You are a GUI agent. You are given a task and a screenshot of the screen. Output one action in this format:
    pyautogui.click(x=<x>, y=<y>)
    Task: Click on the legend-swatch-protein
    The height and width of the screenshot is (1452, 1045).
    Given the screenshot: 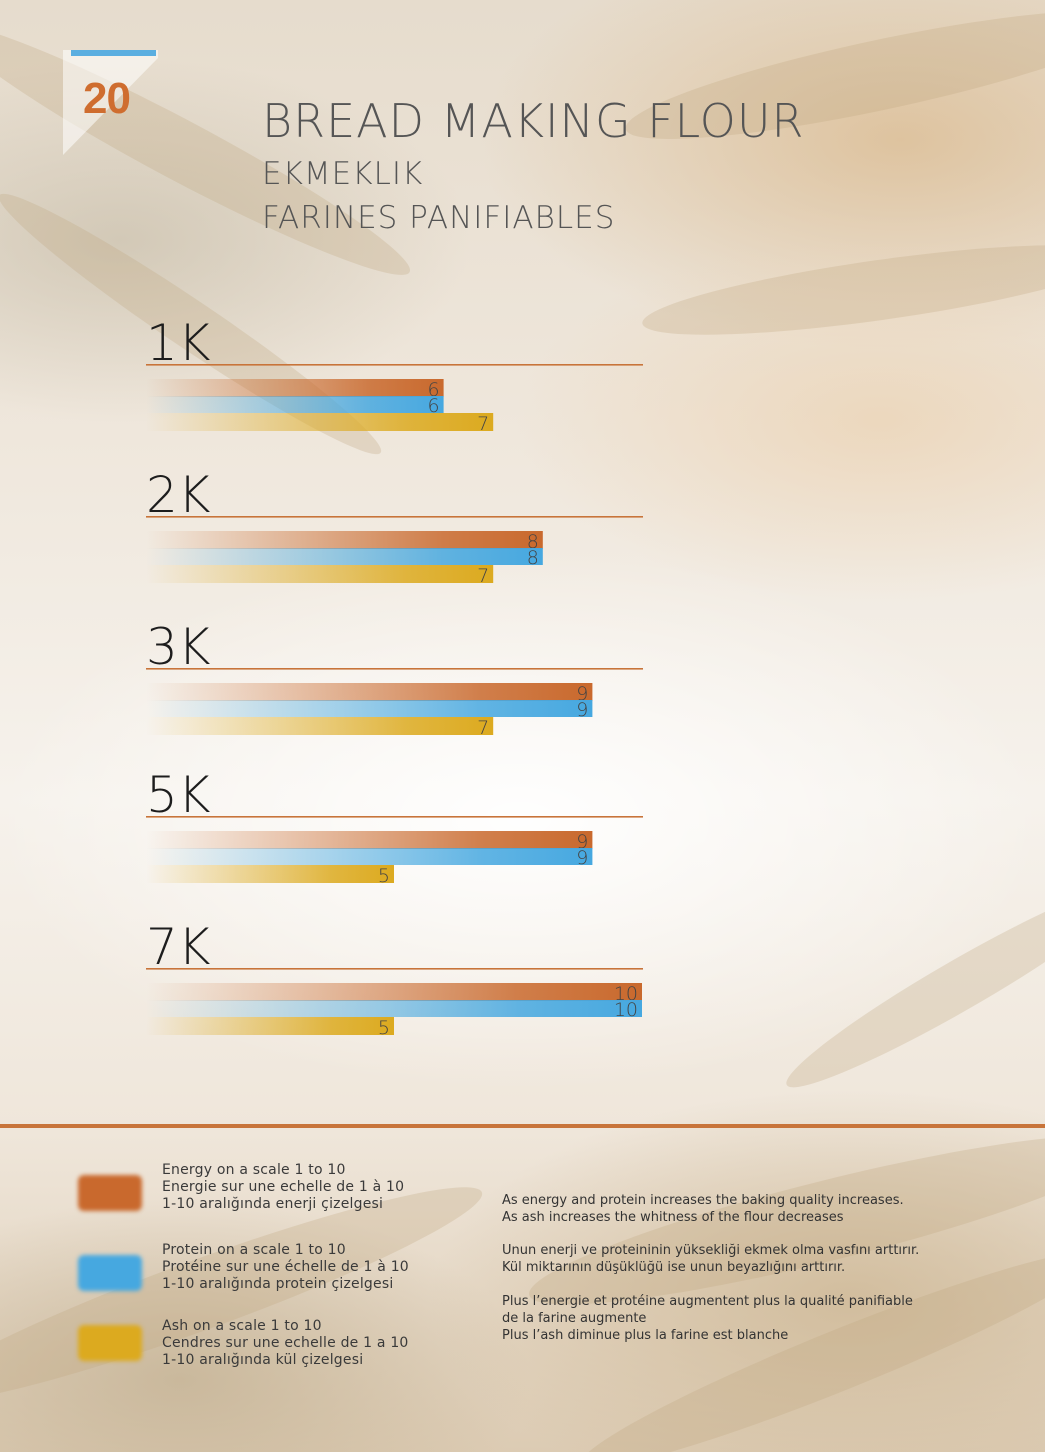 What is the action you would take?
    pyautogui.click(x=110, y=1273)
    